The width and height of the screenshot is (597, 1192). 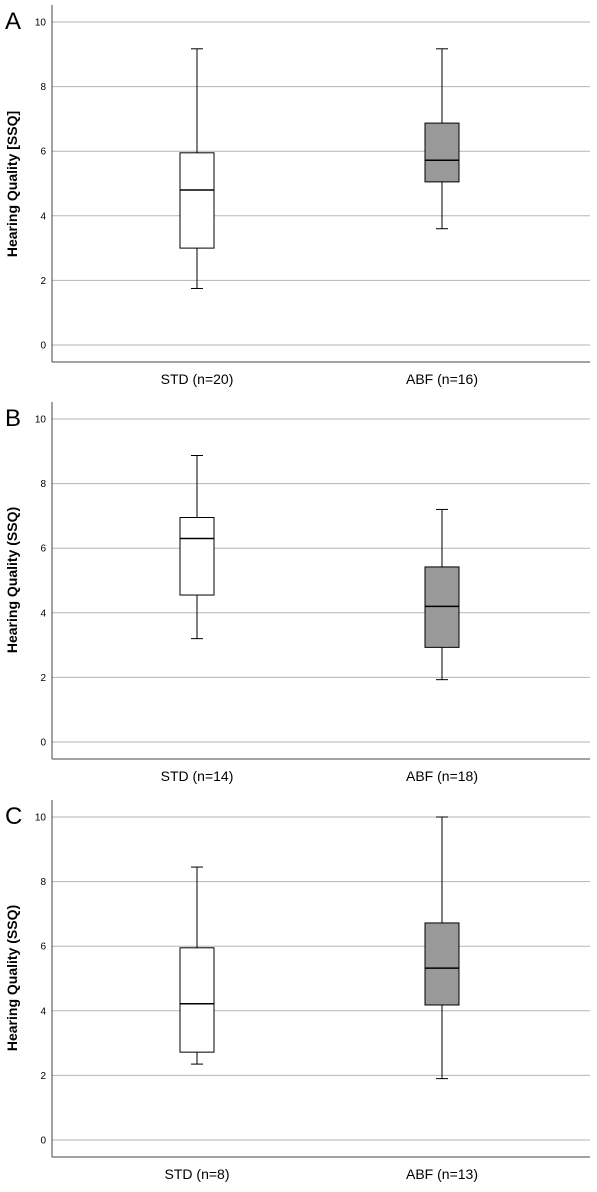 I want to click on panel-label: C, so click(x=13, y=816).